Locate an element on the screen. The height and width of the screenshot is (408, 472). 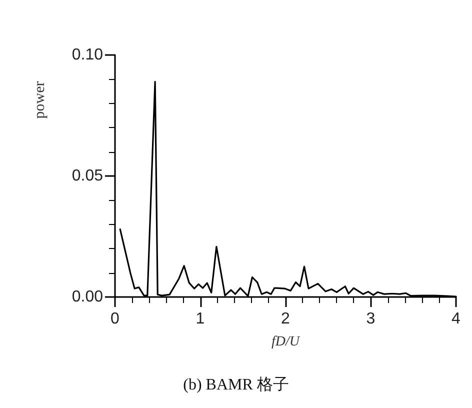
y-tick-label: 0.05 is located at coordinates (88, 176).